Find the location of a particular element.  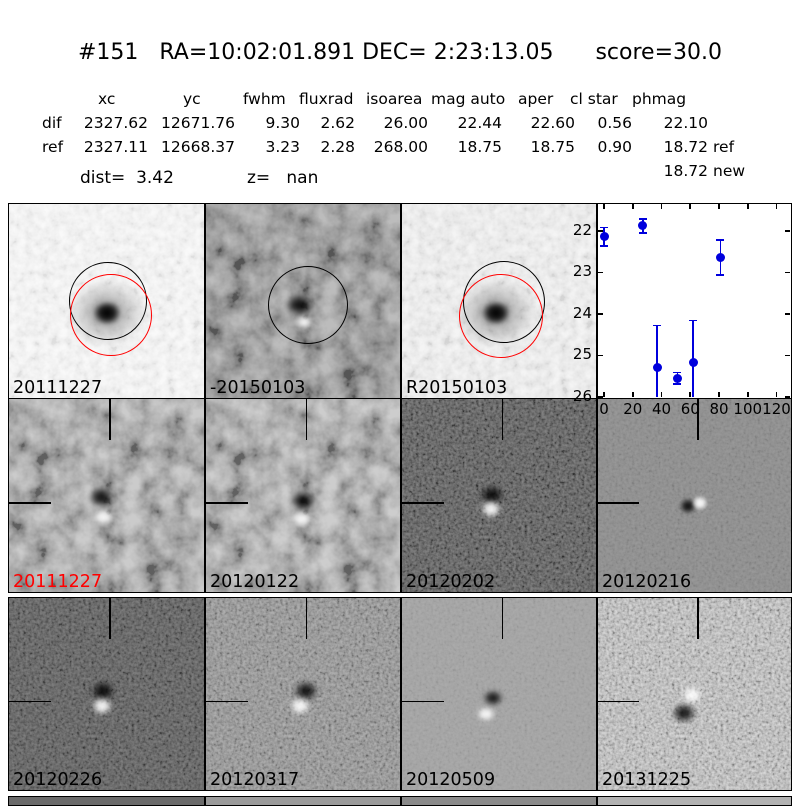

x-tick-label: 0 is located at coordinates (604, 409).